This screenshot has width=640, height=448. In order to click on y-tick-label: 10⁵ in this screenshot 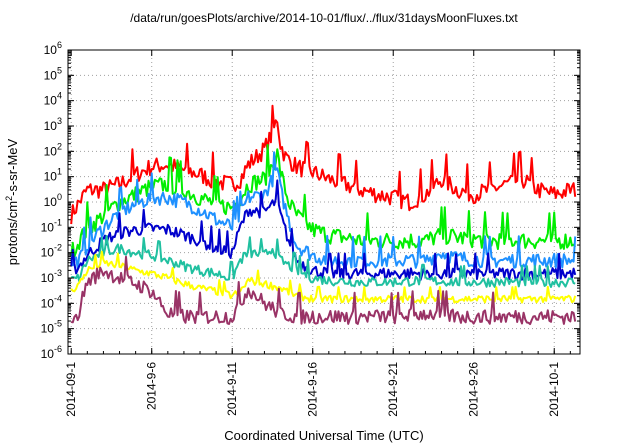, I will do `click(53, 73)`.